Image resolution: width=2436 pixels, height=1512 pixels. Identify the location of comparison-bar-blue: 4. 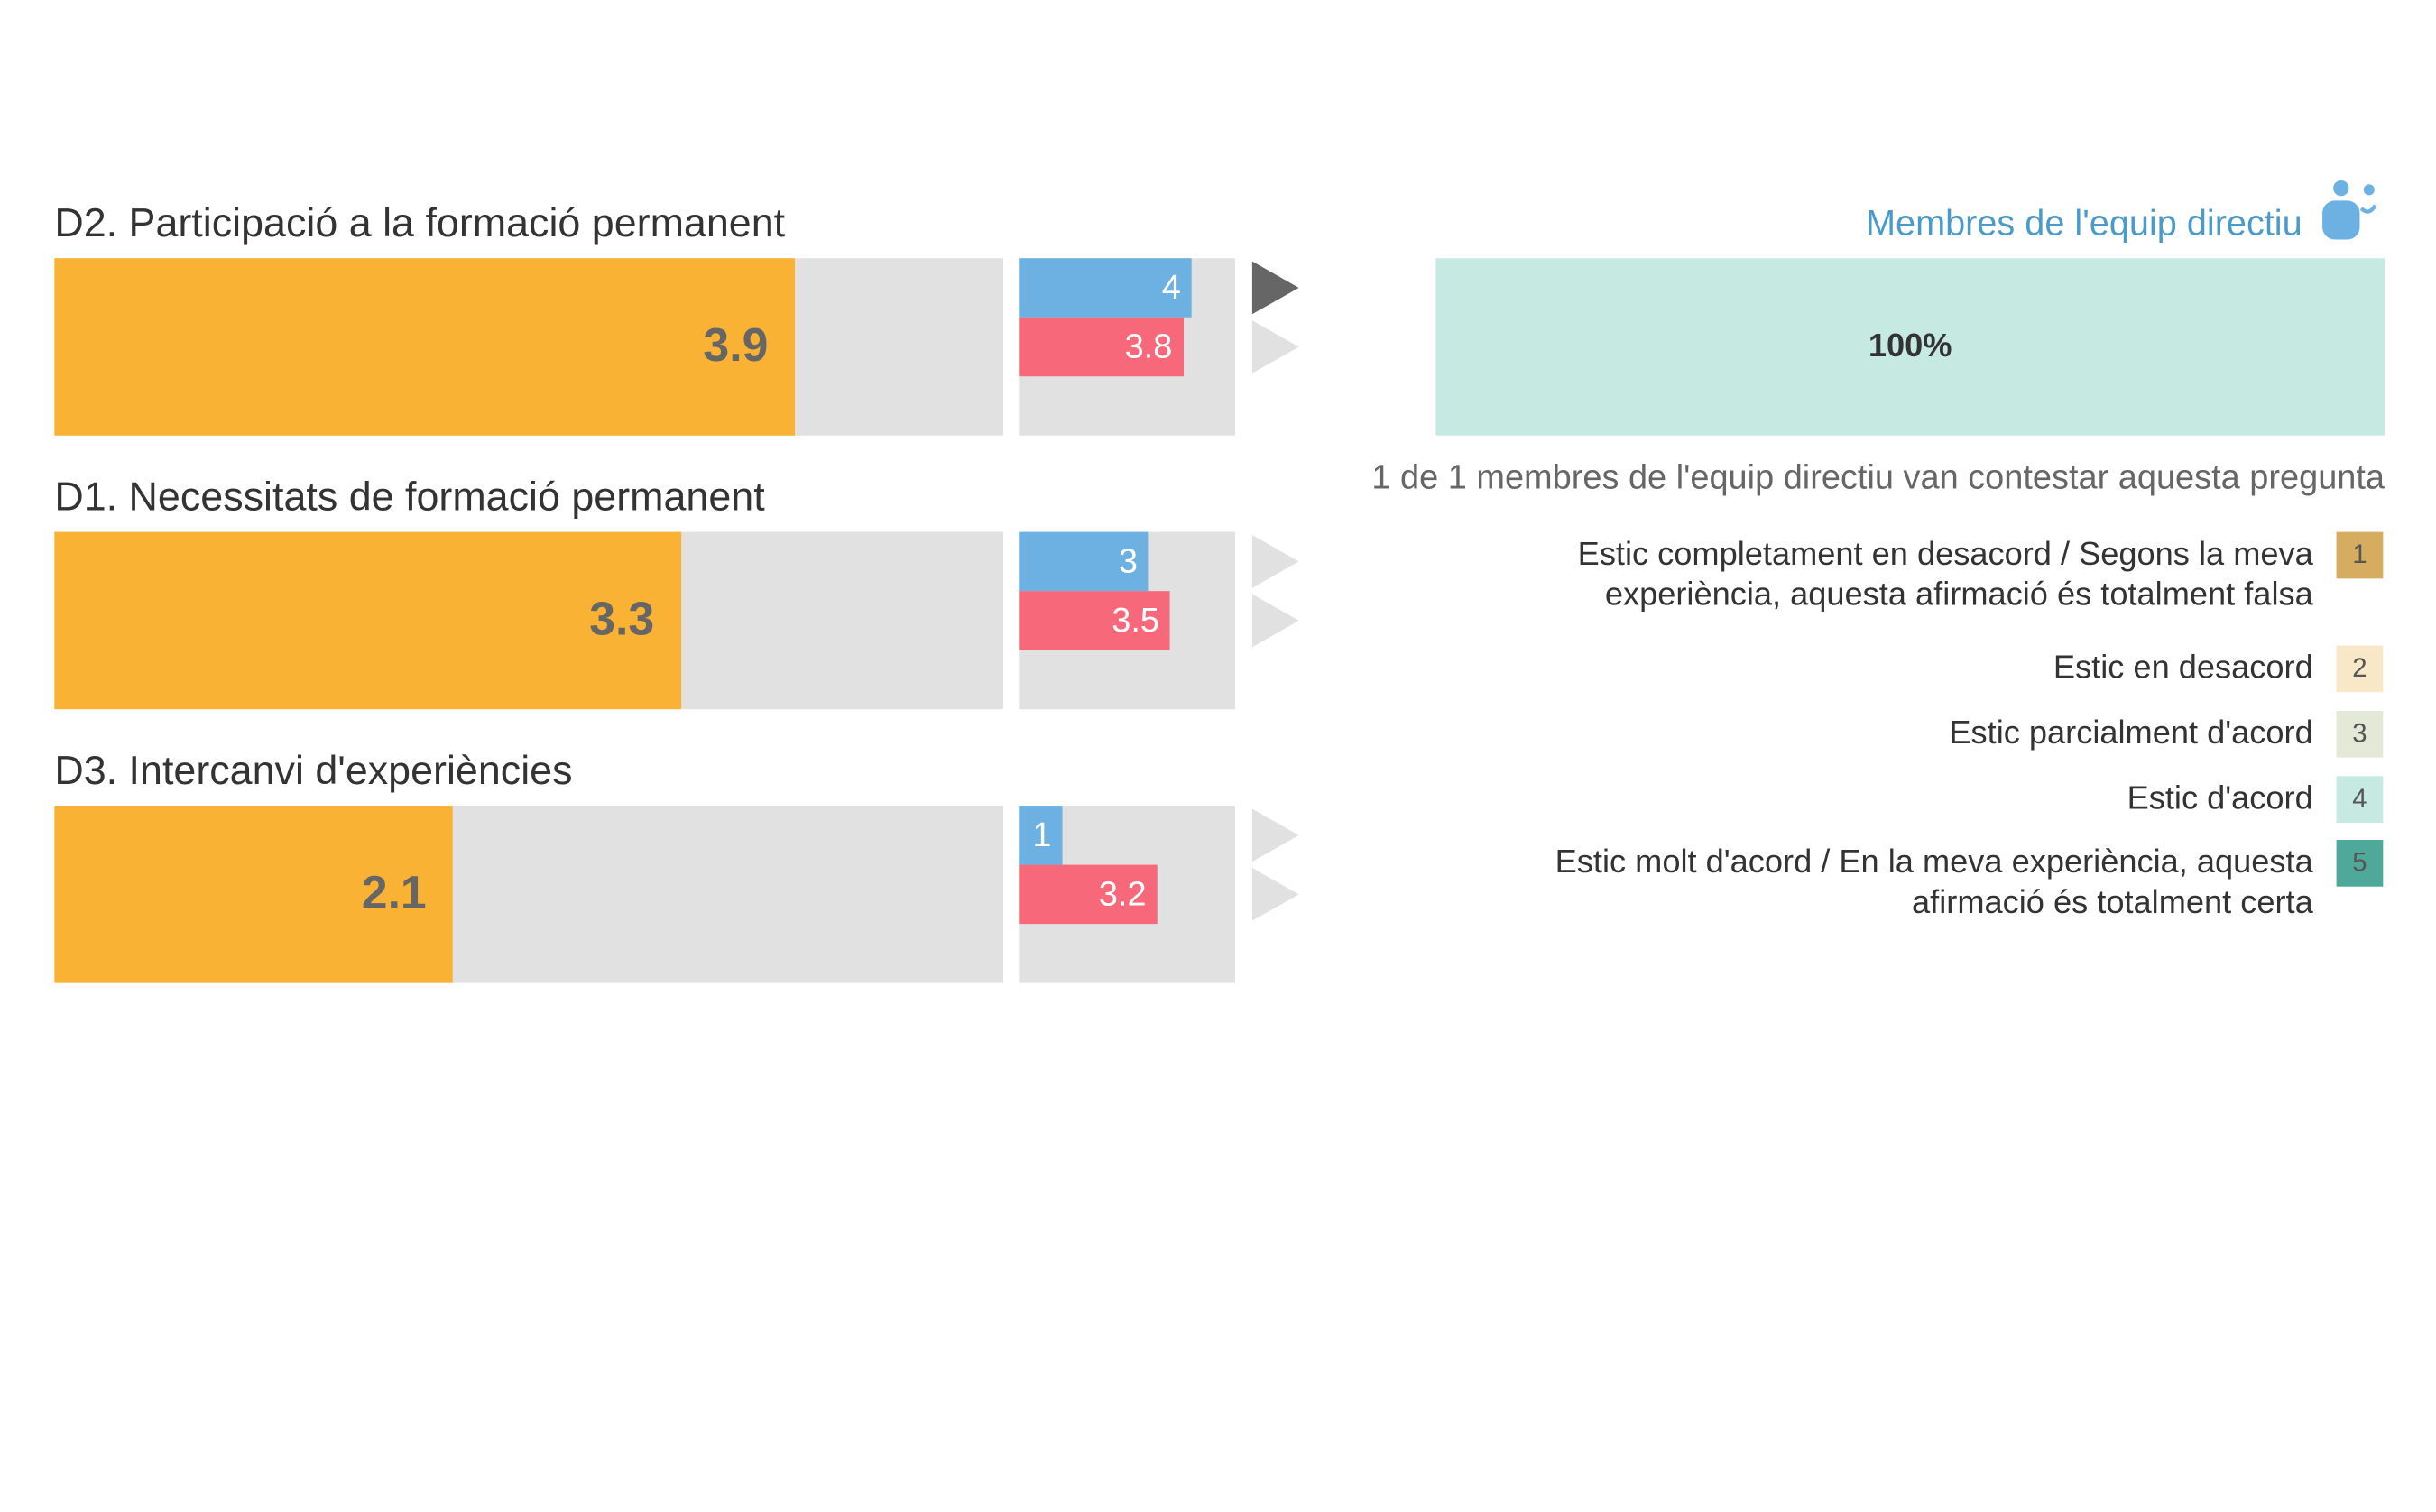
(1105, 288).